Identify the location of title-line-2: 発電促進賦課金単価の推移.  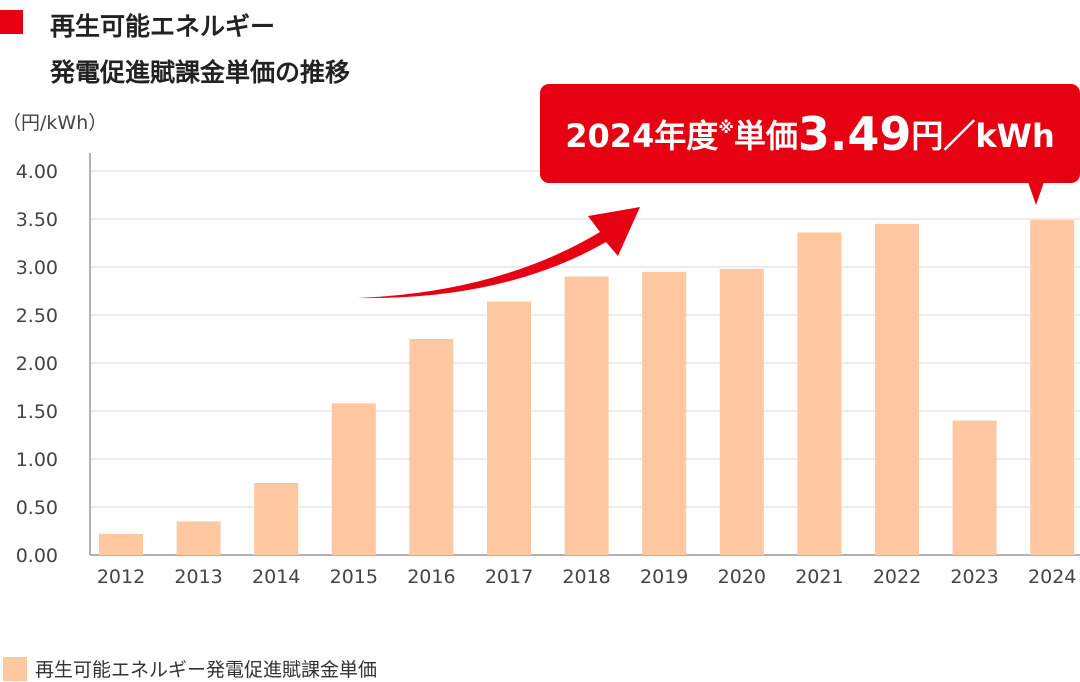
(200, 72).